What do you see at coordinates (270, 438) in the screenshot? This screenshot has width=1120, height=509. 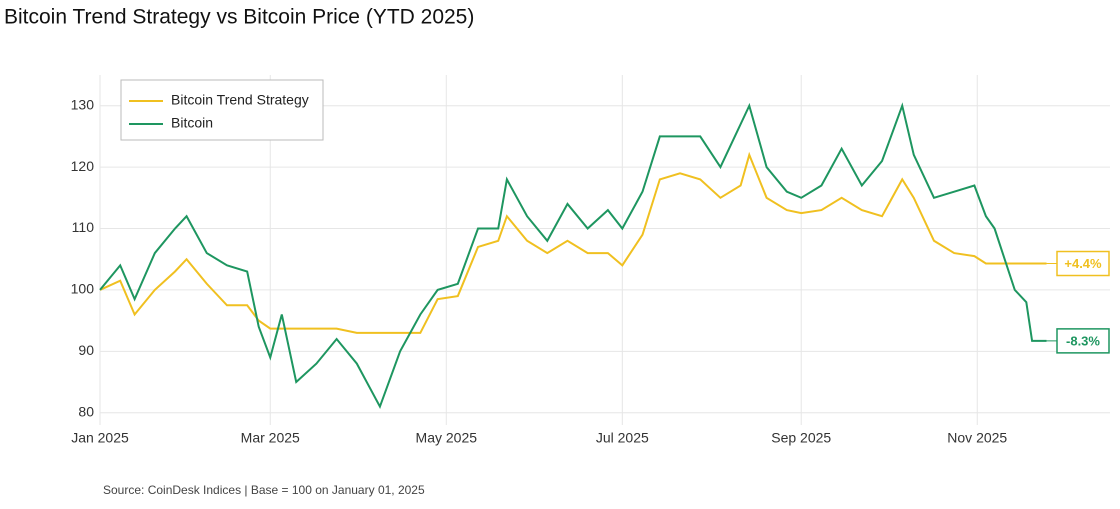 I see `x-tick-label: Mar 2025` at bounding box center [270, 438].